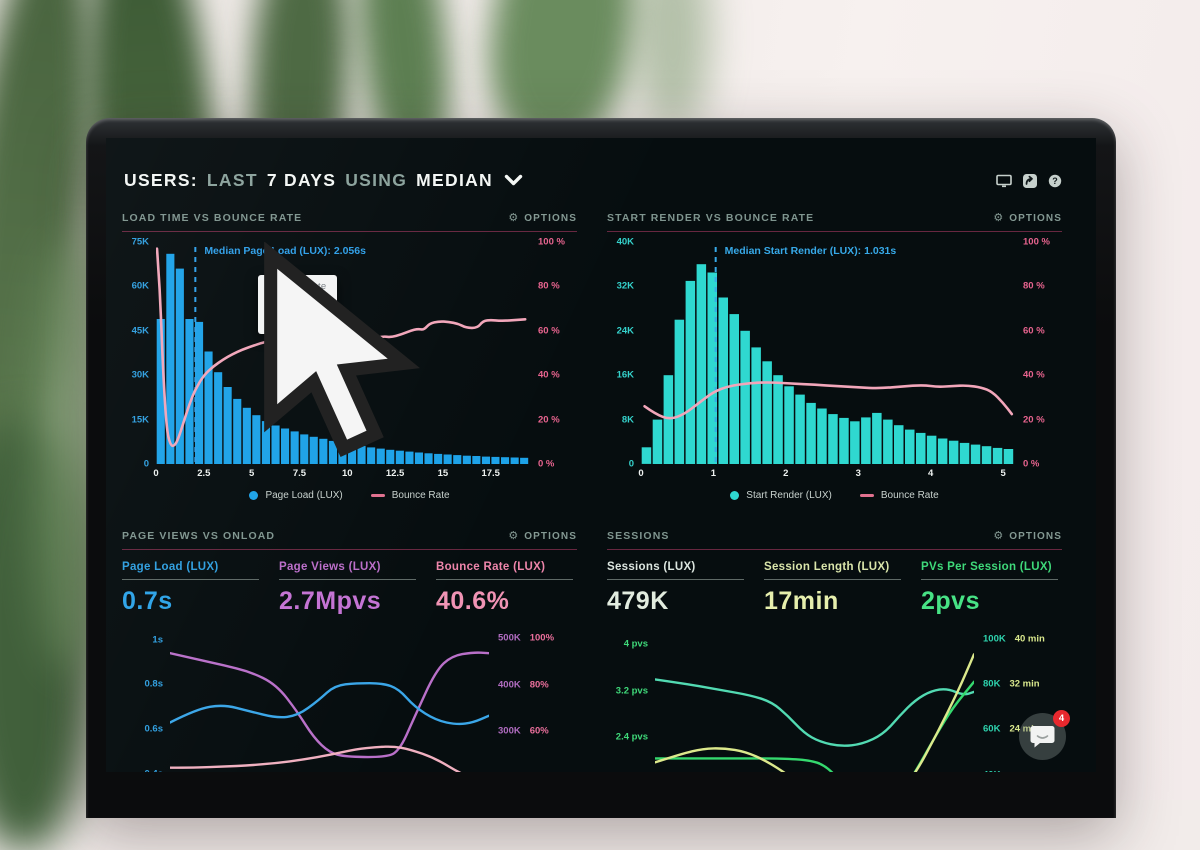 The width and height of the screenshot is (1200, 850). What do you see at coordinates (377, 495) in the screenshot?
I see `legend-line-swatch` at bounding box center [377, 495].